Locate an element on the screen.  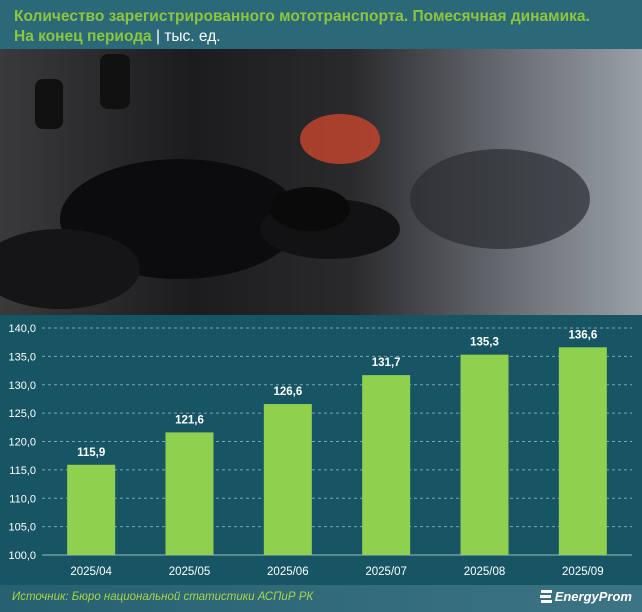
y-tick-label: 110,0 is located at coordinates (22, 499).